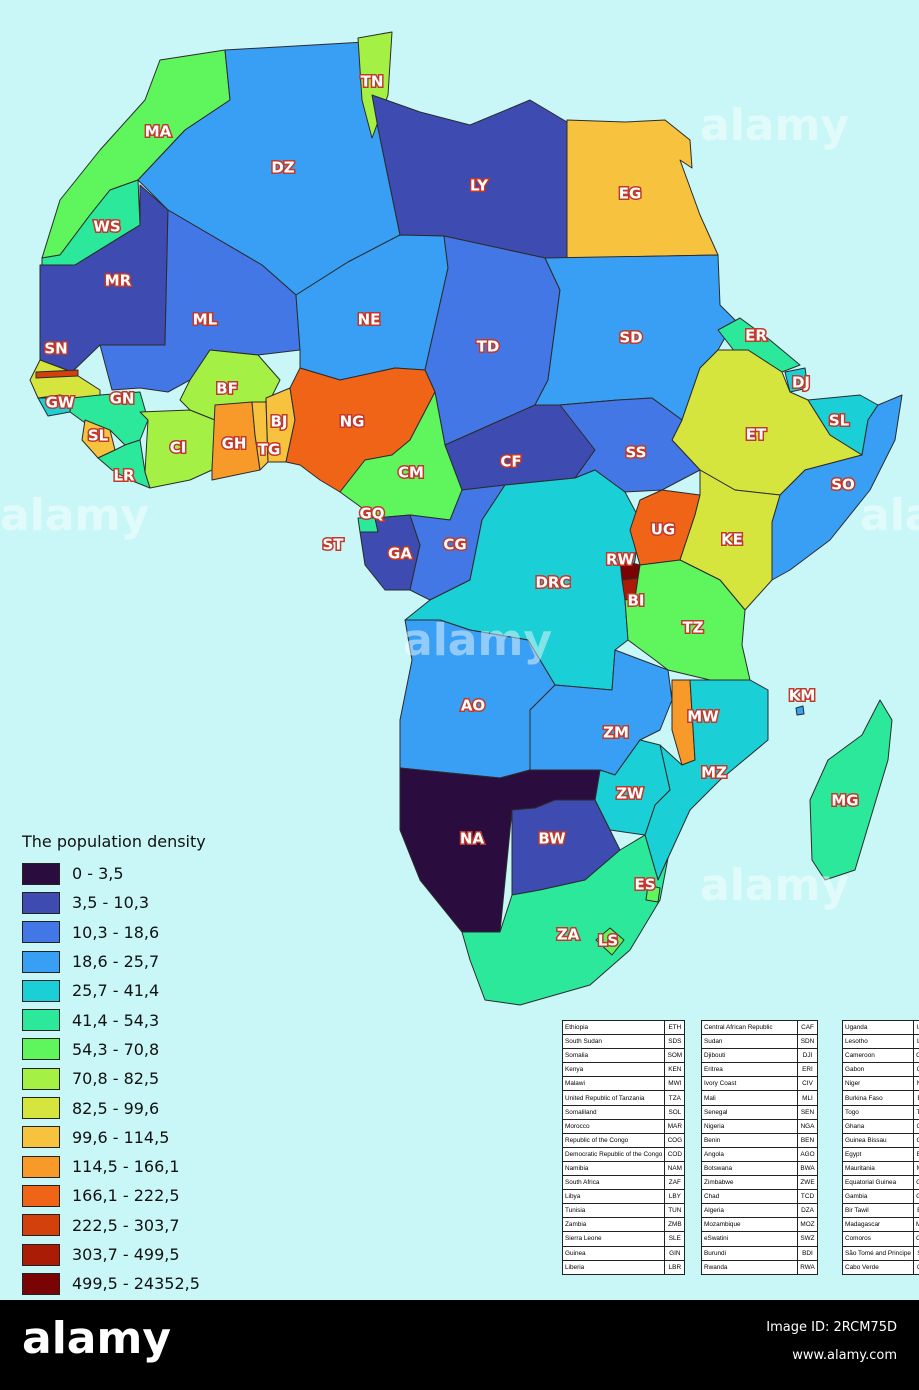 This screenshot has height=1390, width=919. I want to click on legend-item: 70,8 - 82,5, so click(142, 1078).